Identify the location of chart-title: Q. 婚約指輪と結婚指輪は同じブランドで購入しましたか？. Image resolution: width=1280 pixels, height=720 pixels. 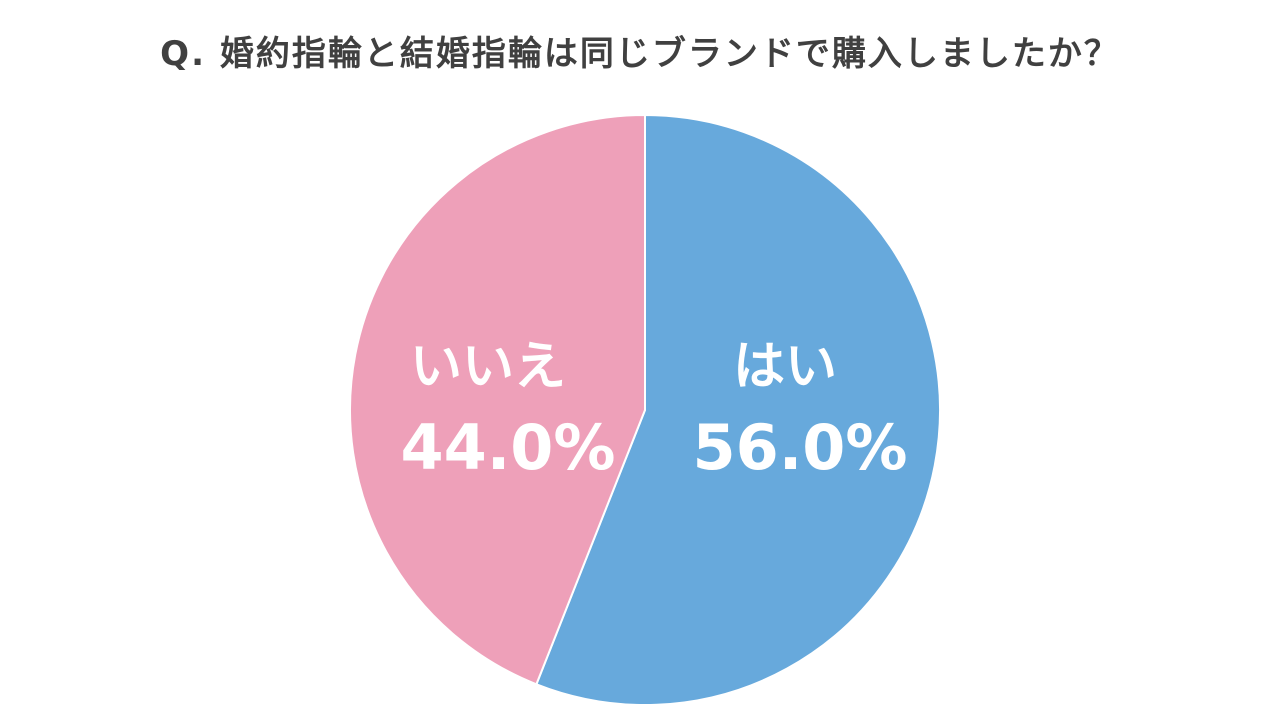
(640, 54).